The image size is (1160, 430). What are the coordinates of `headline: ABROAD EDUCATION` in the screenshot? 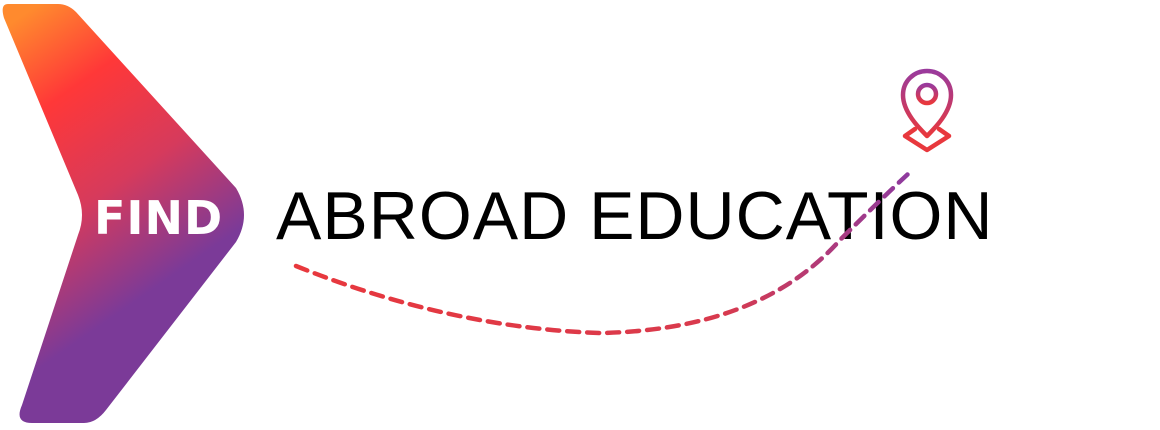 It's located at (634, 216).